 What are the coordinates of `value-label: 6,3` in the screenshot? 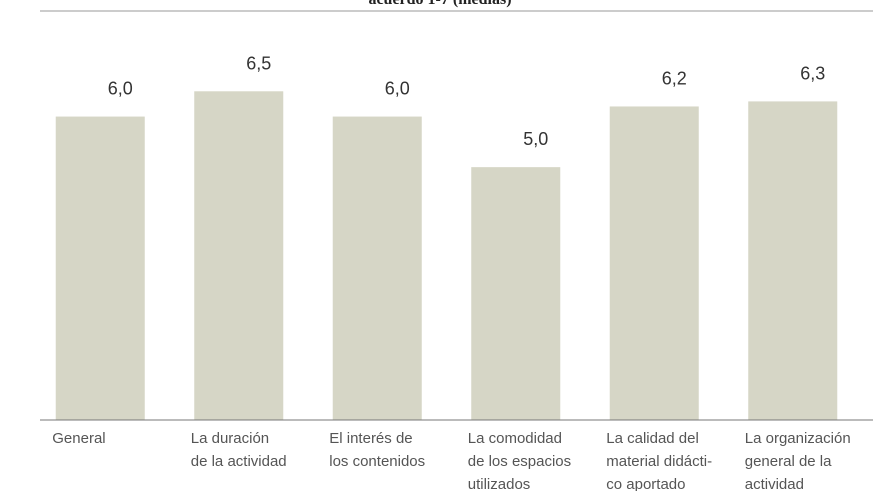 It's located at (812, 73).